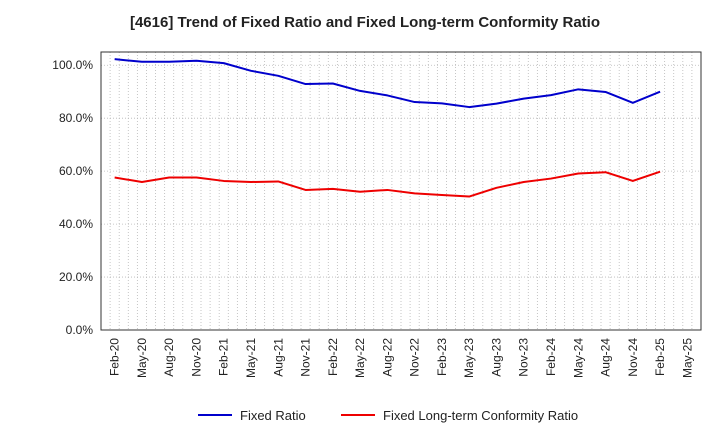  I want to click on x-tick-label: Nov-23, so click(524, 357).